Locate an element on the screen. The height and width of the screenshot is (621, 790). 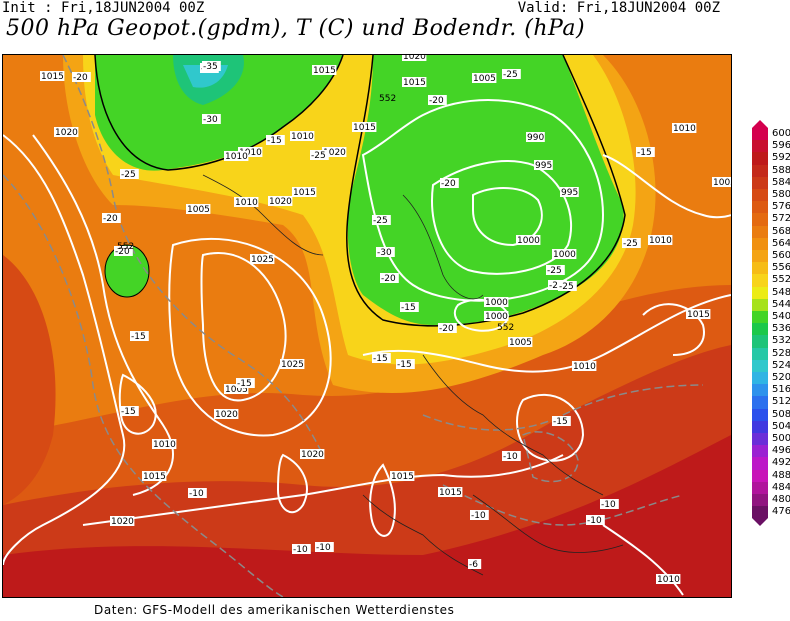
legend-label: 564 is located at coordinates (781, 243).